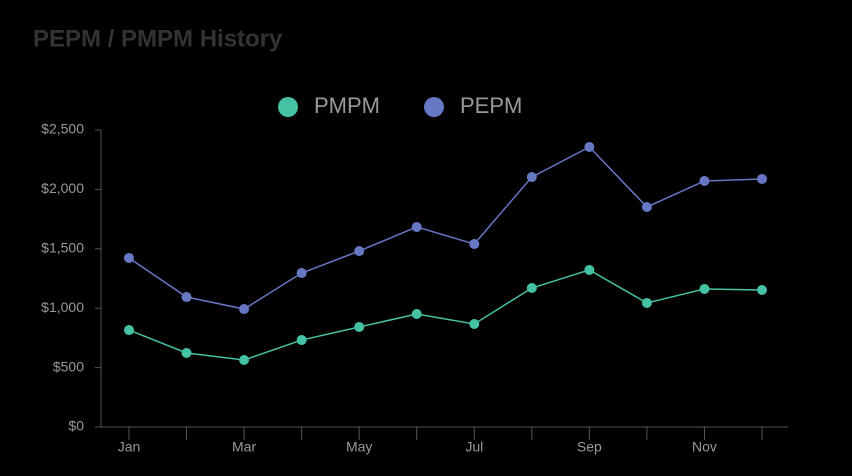  Describe the element at coordinates (76, 426) in the screenshot. I see `y-tick-label: $0` at that location.